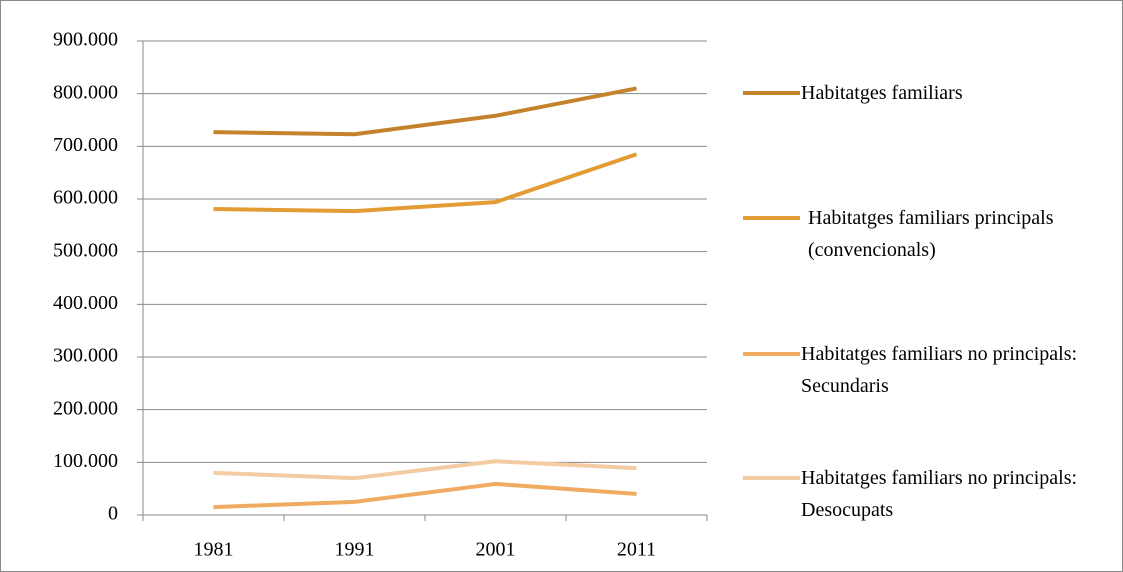 This screenshot has width=1123, height=572. Describe the element at coordinates (85, 408) in the screenshot. I see `y-tick-label: 200.000` at that location.